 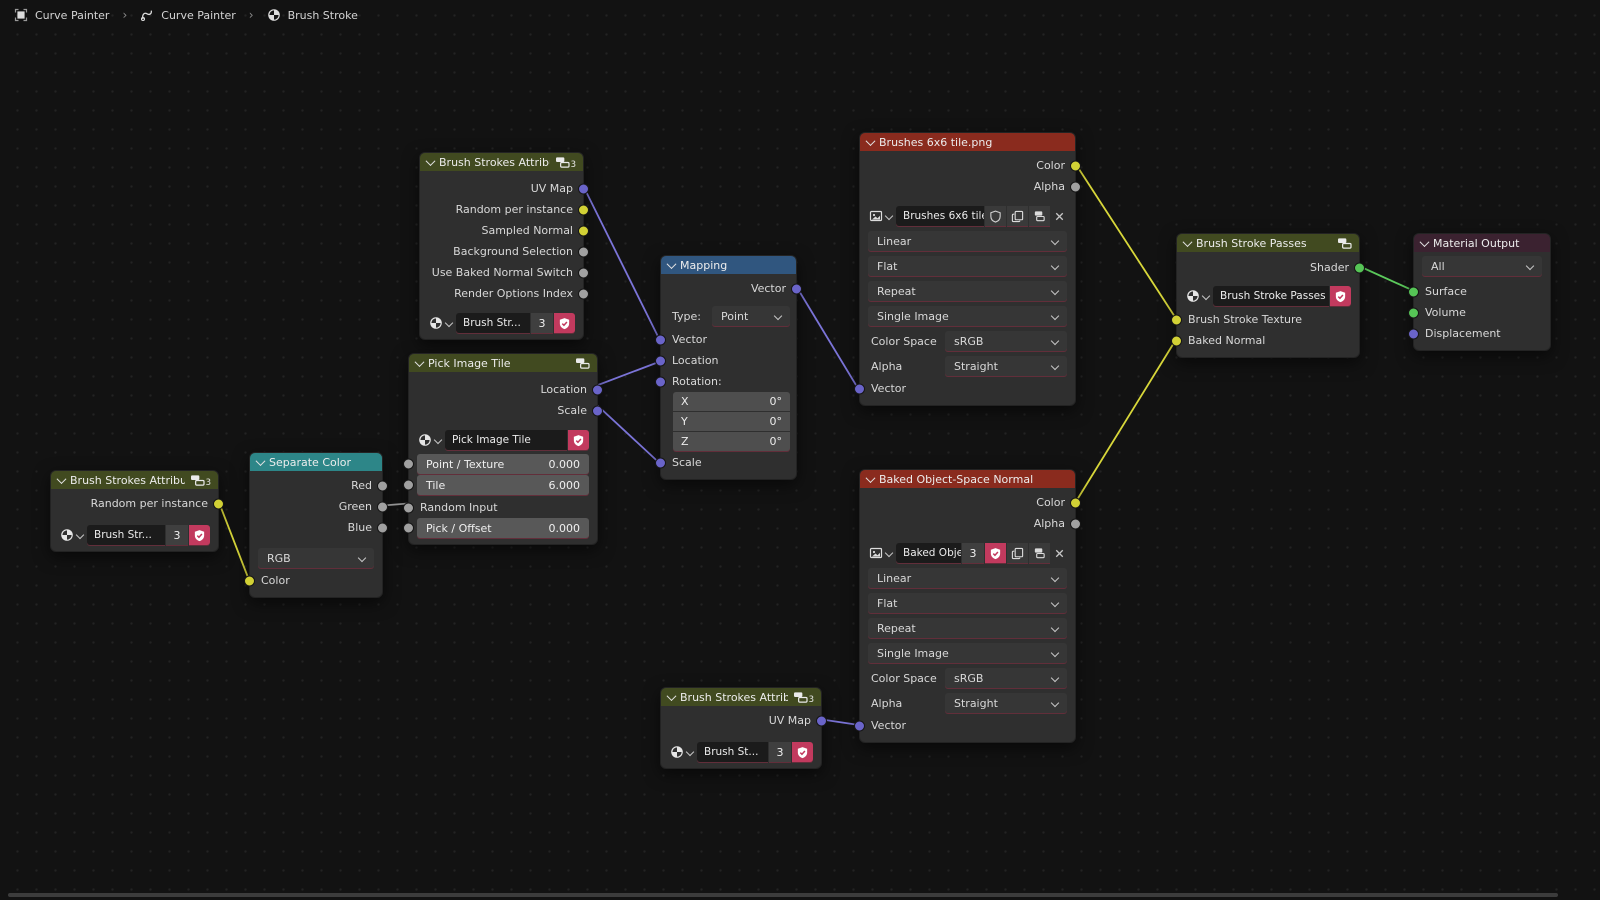 What do you see at coordinates (731, 401) in the screenshot?
I see `rotation-x-field: X 0°` at bounding box center [731, 401].